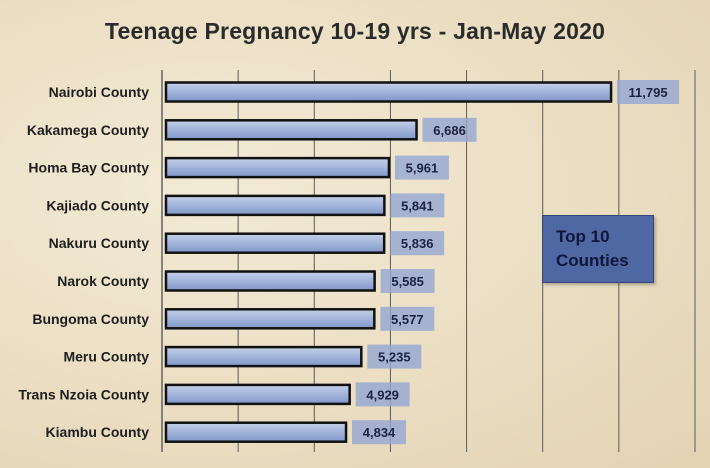 The width and height of the screenshot is (710, 468). Describe the element at coordinates (598, 249) in the screenshot. I see `top-10-callout: Top 10 Counties` at that location.